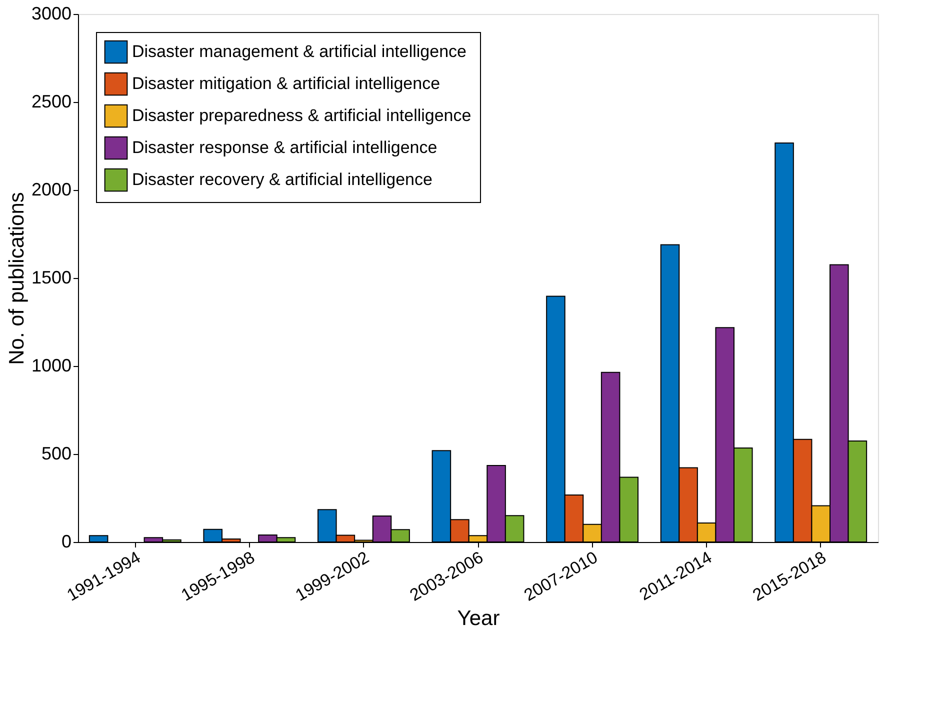 This screenshot has width=949, height=709. What do you see at coordinates (56, 454) in the screenshot?
I see `y-tick-label: 500` at bounding box center [56, 454].